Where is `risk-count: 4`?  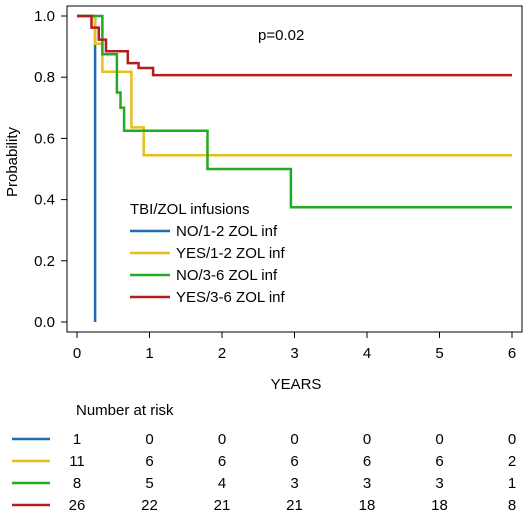
risk-count: 4 is located at coordinates (222, 483).